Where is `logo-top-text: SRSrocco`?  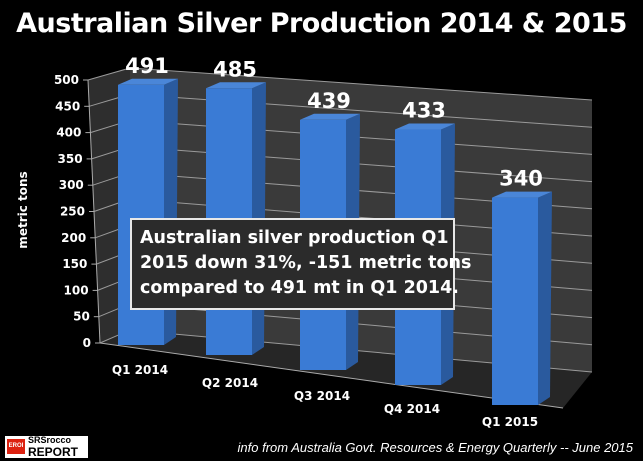
logo-top-text: SRSrocco is located at coordinates (50, 440).